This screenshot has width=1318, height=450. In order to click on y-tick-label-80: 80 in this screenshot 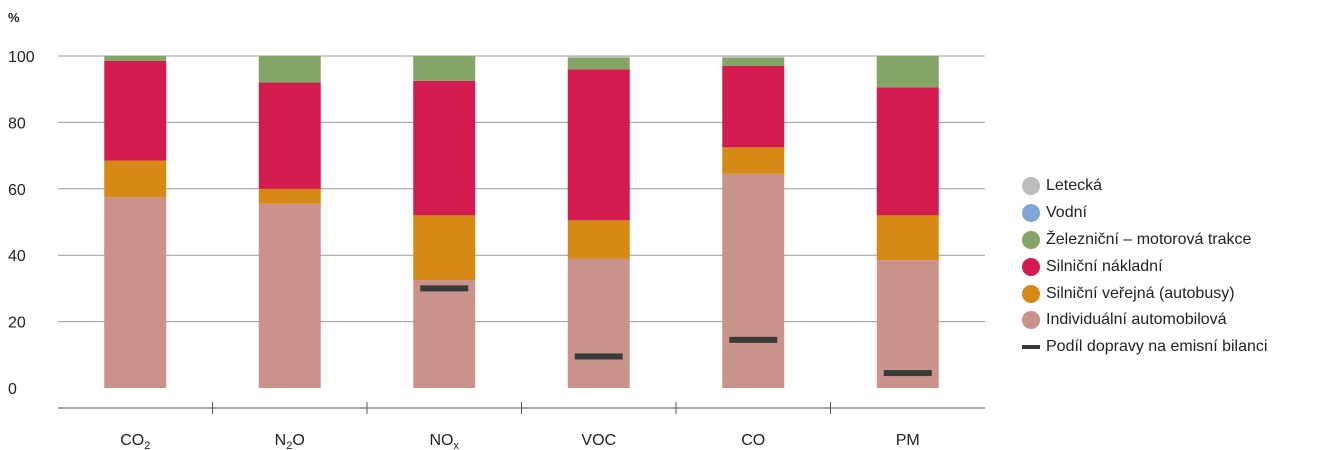, I will do `click(17, 123)`.